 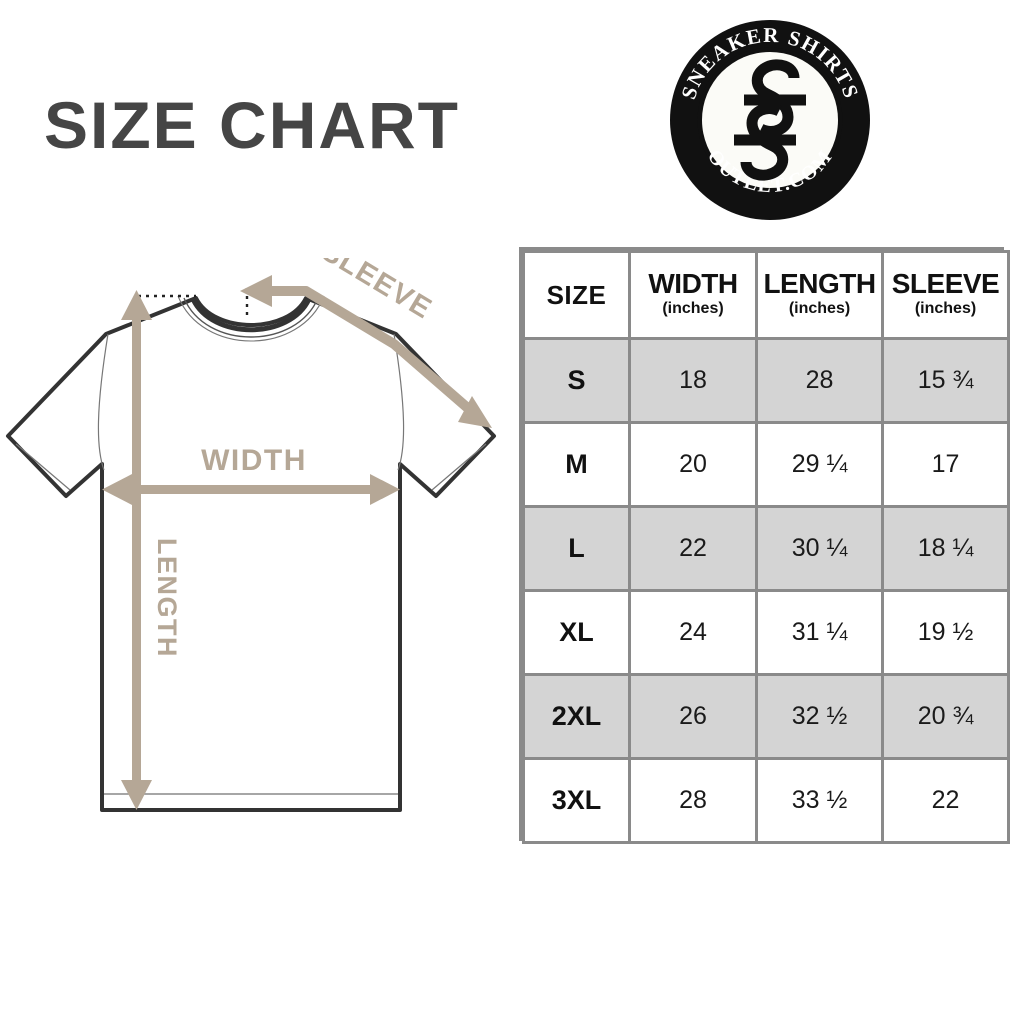 I want to click on cell-width-2xl: 26, so click(x=693, y=716).